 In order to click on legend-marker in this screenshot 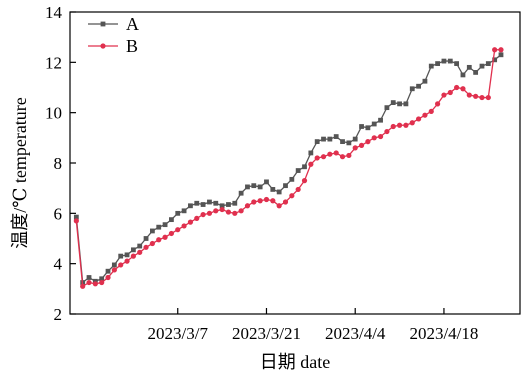, I will do `click(103, 46)`.